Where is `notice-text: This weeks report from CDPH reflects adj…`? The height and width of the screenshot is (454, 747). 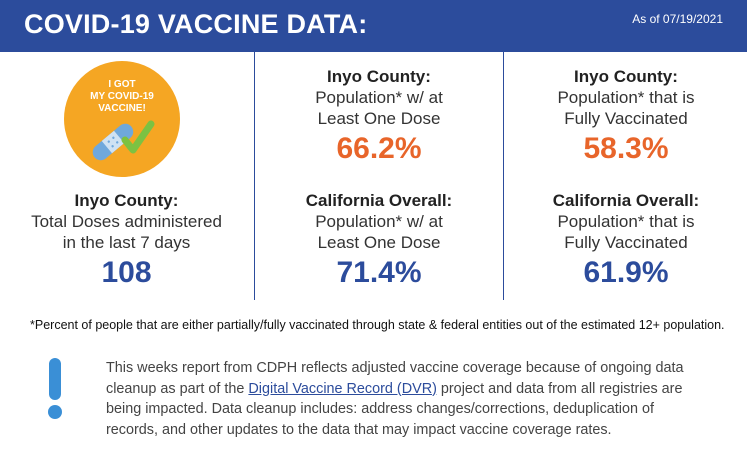
notice-text: This weeks report from CDPH reflects adj… is located at coordinates (406, 399).